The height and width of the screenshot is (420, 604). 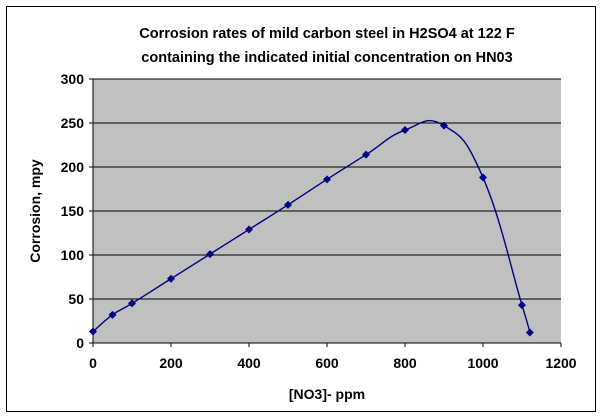 What do you see at coordinates (76, 299) in the screenshot?
I see `y-tick-label: 50` at bounding box center [76, 299].